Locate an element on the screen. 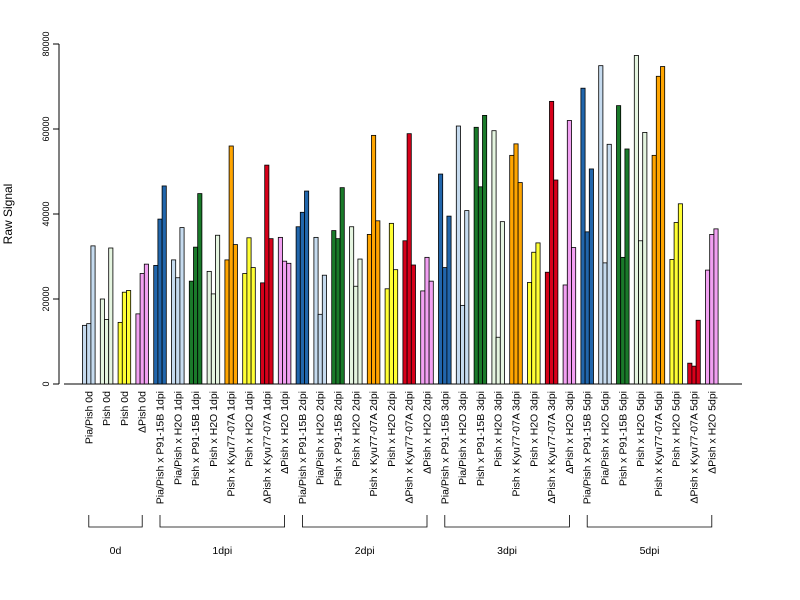 This screenshot has height=600, width=800. x-tick-label: Pia/Pish x P91-15B 5dpi is located at coordinates (588, 447).